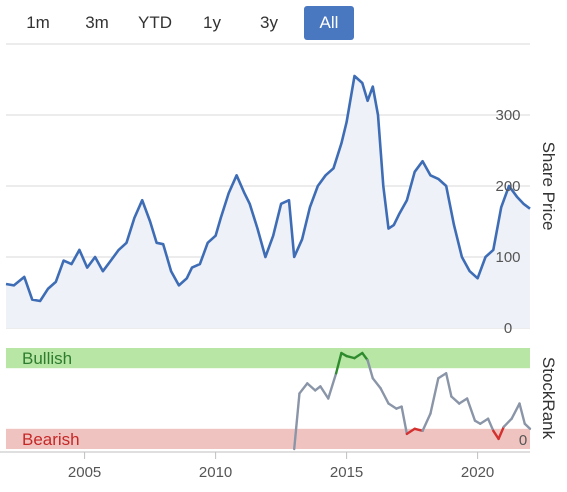  What do you see at coordinates (523, 440) in the screenshot?
I see `stockrank-tick-0: 0` at bounding box center [523, 440].